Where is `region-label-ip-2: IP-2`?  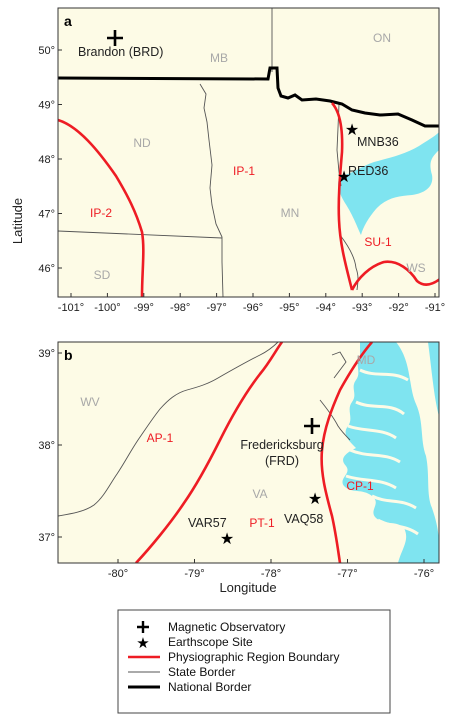
region-label-ip-2: IP-2 is located at coordinates (101, 213).